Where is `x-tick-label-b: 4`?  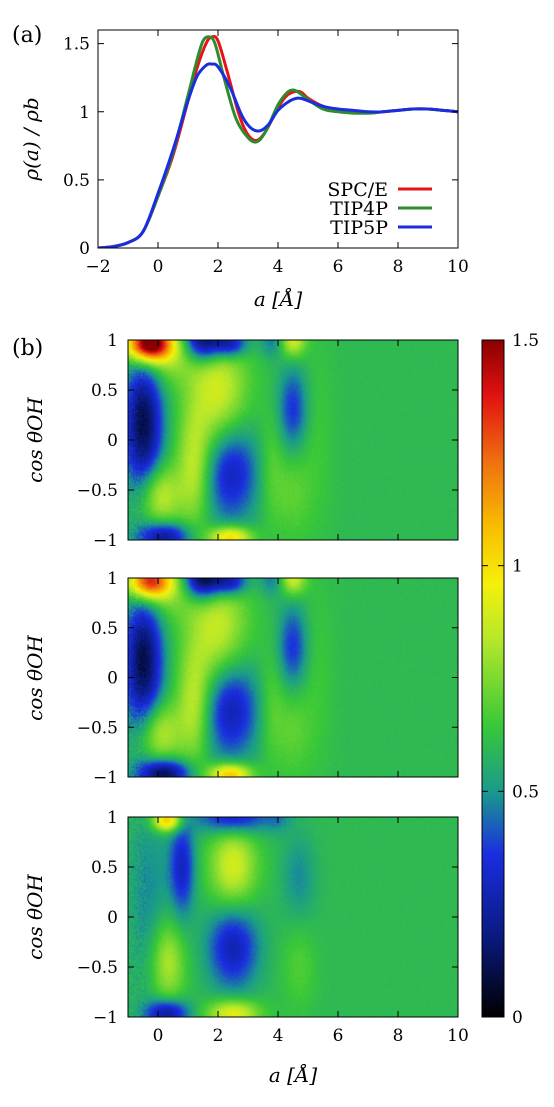 x-tick-label-b: 4 is located at coordinates (278, 1036).